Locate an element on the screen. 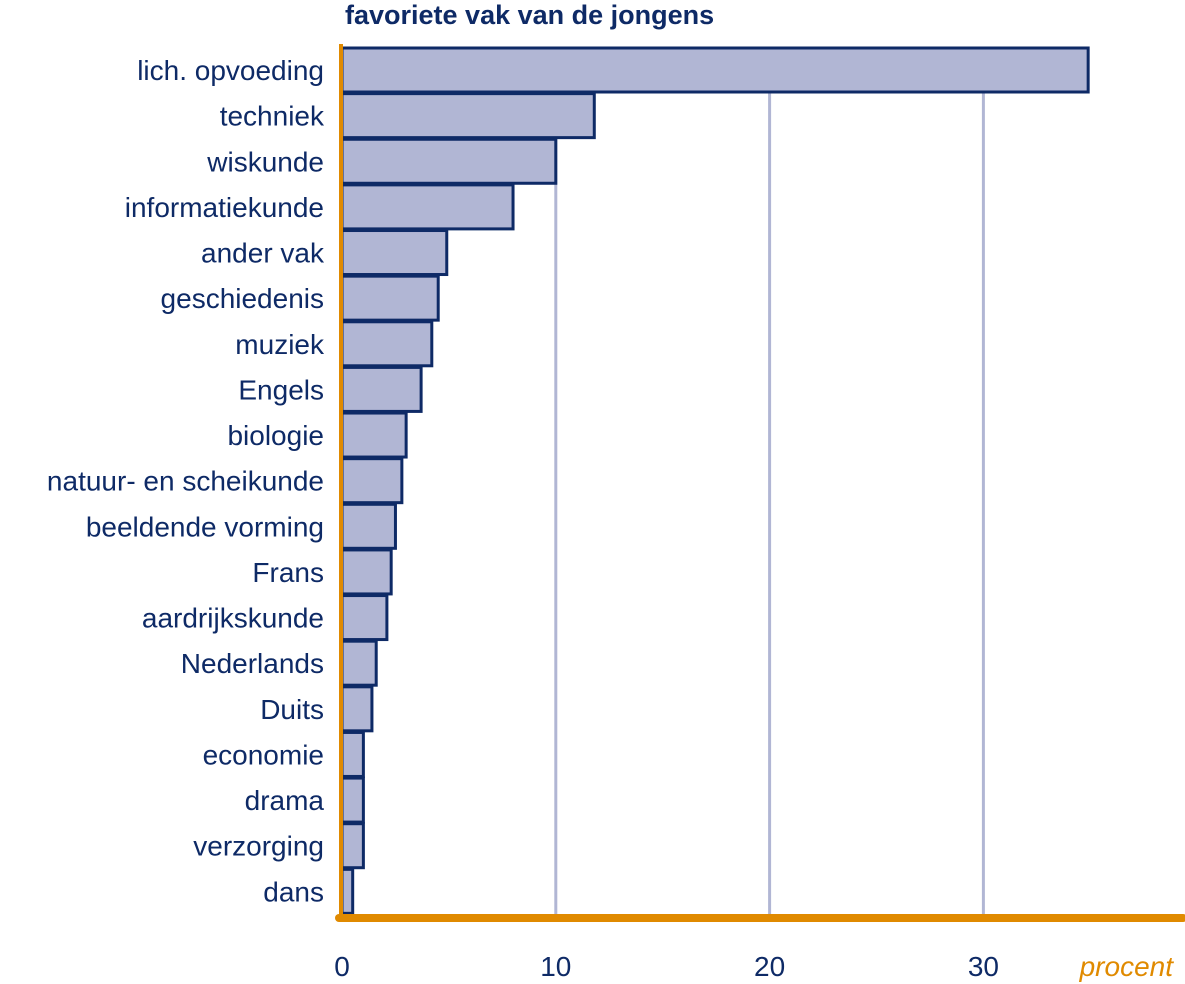 The image size is (1185, 984). tick-labels: 0 10 20 30 is located at coordinates (666, 966).